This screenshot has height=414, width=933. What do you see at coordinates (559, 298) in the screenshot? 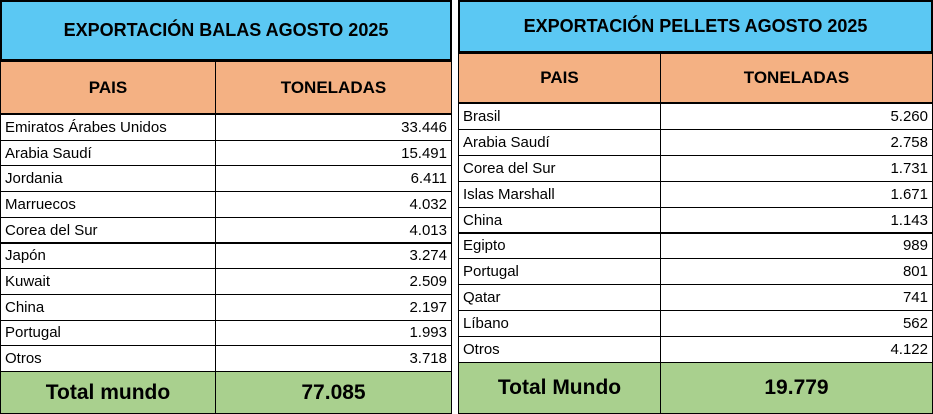
I see `country-cell: Qatar` at bounding box center [559, 298].